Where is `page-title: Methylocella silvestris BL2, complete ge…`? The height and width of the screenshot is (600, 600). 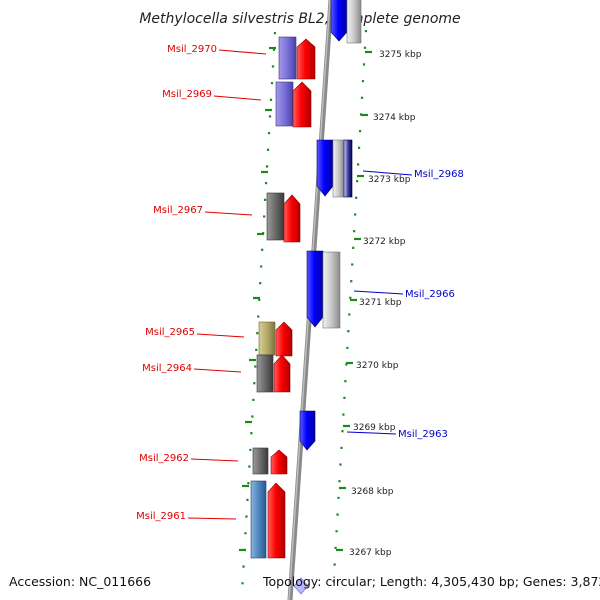
page-title: Methylocella silvestris BL2, complete ge… is located at coordinates (299, 19).